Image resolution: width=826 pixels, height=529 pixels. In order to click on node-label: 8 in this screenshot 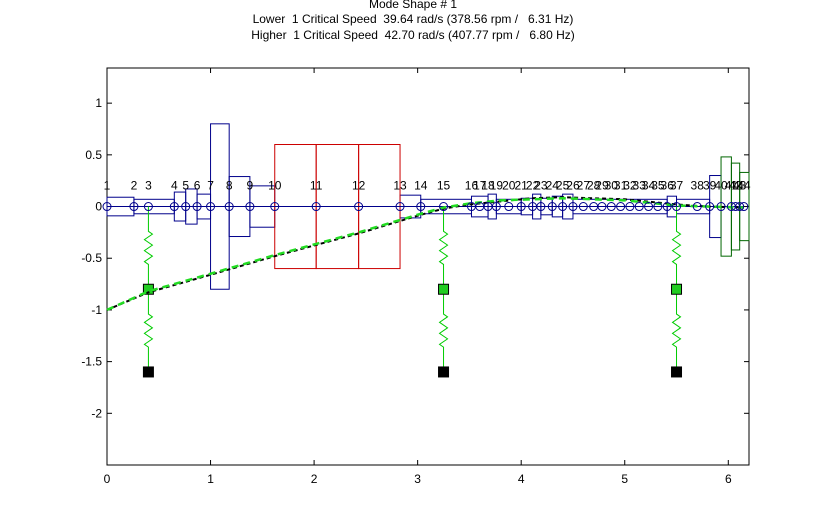, I will do `click(229, 186)`.